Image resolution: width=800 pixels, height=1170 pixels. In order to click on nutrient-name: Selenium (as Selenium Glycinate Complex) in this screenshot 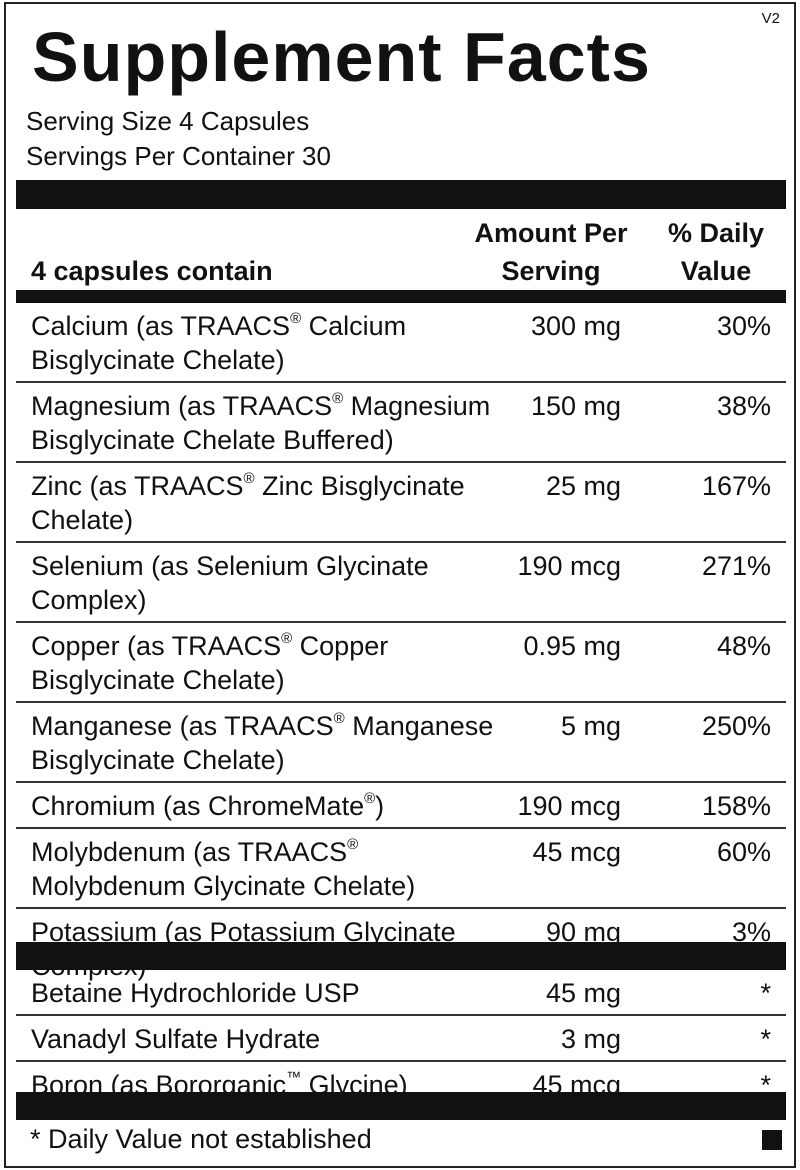, I will do `click(230, 583)`.